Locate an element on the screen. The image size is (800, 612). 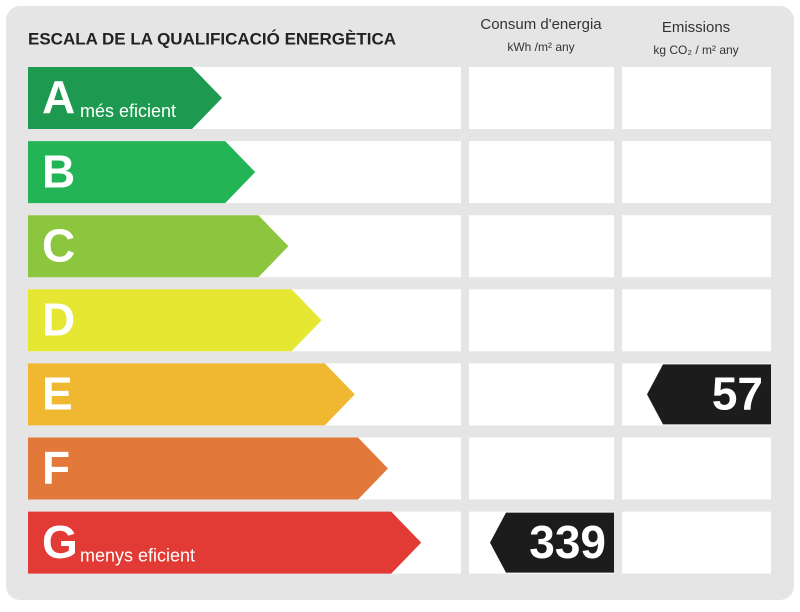
rating-letter: B is located at coordinates (58, 171).